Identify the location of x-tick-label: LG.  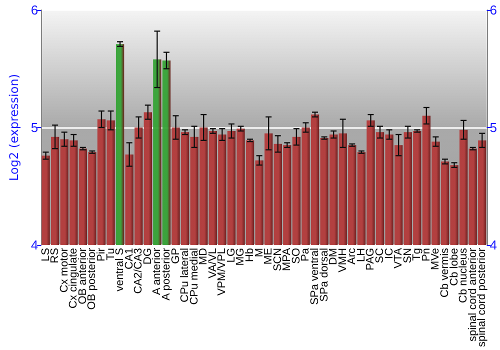
(231, 255).